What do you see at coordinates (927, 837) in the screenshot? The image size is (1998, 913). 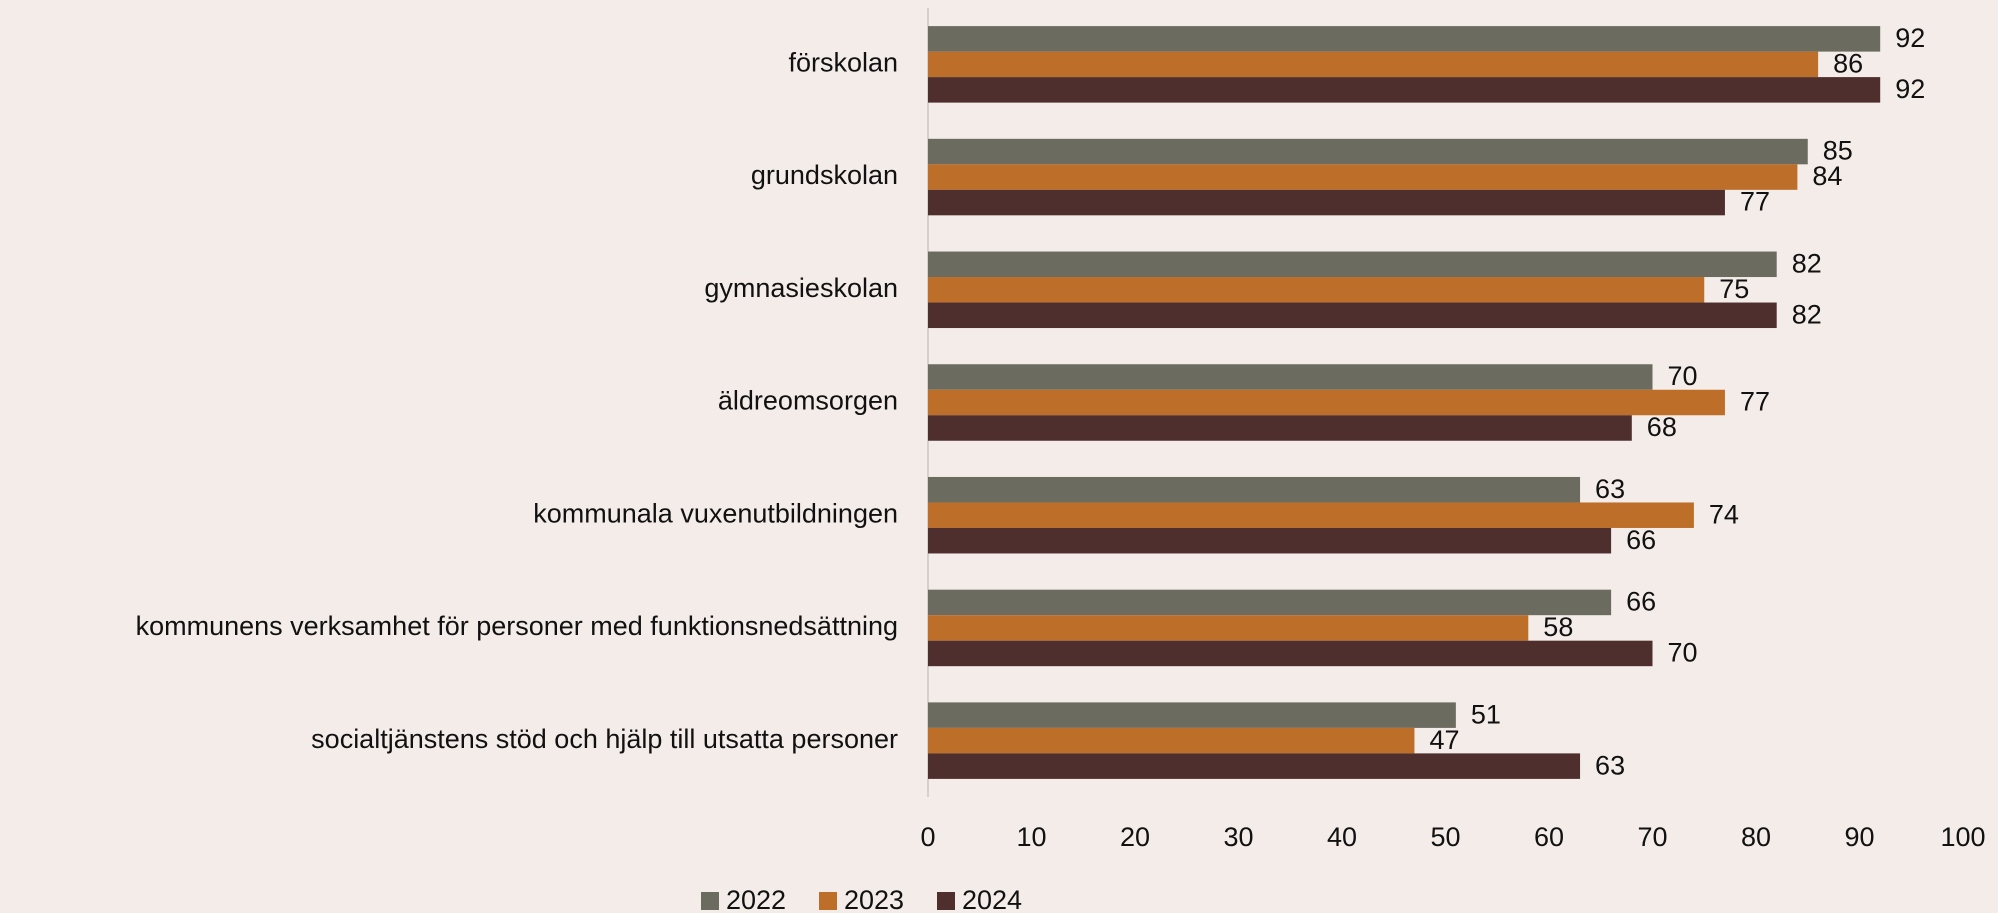 I see `x-tick-label: 0` at bounding box center [927, 837].